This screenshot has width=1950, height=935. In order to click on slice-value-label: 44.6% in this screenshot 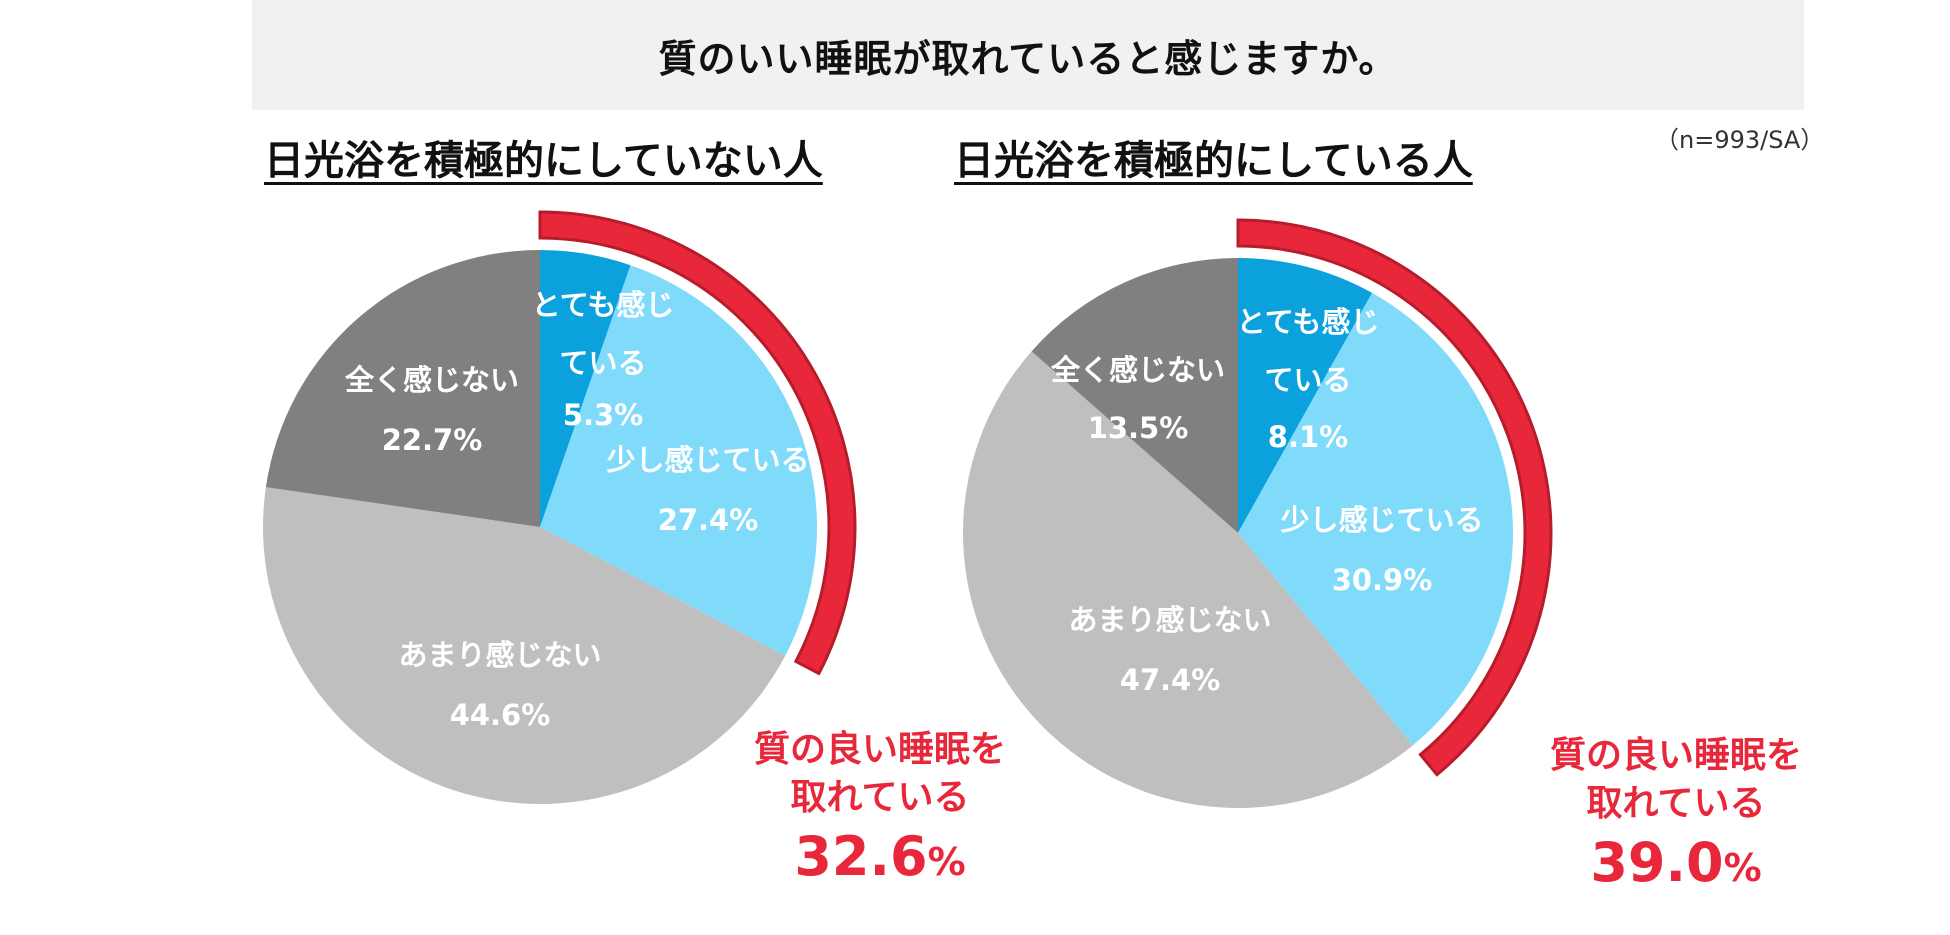, I will do `click(500, 715)`.